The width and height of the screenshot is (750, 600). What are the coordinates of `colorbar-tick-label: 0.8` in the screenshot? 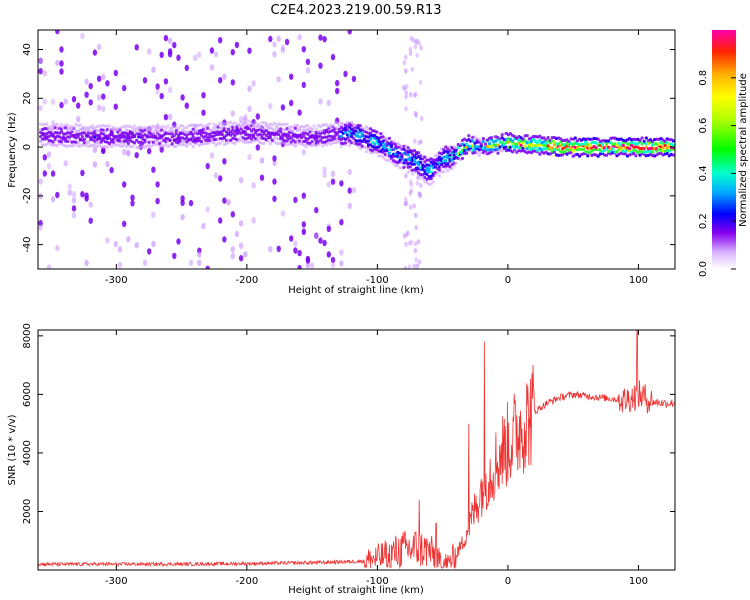 It's located at (703, 78).